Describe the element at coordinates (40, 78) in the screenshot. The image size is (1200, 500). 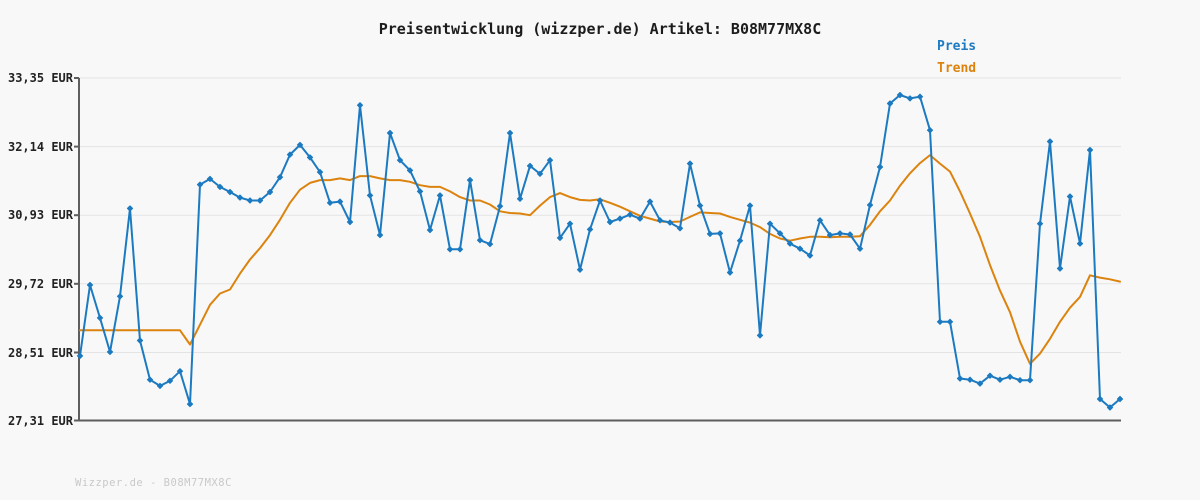
I see `y-axis-tick-label: 33,35 EUR` at that location.